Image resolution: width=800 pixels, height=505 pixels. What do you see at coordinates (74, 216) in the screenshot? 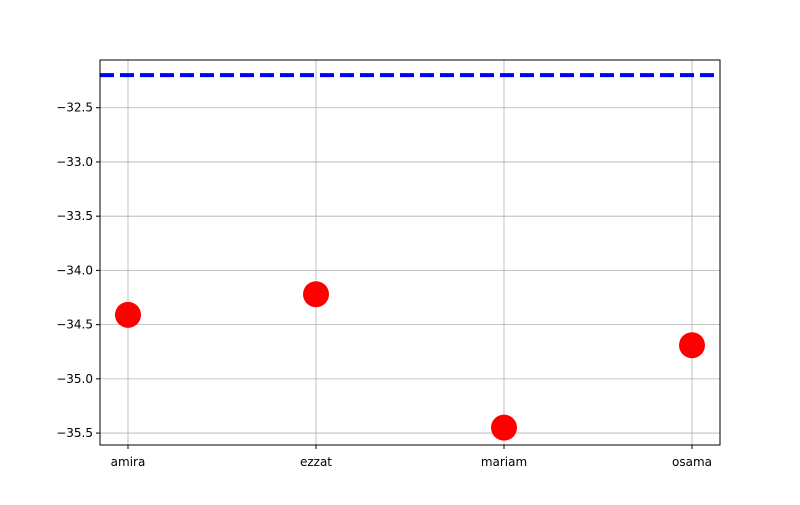
I see `y-tick-label: −33.5` at bounding box center [74, 216].